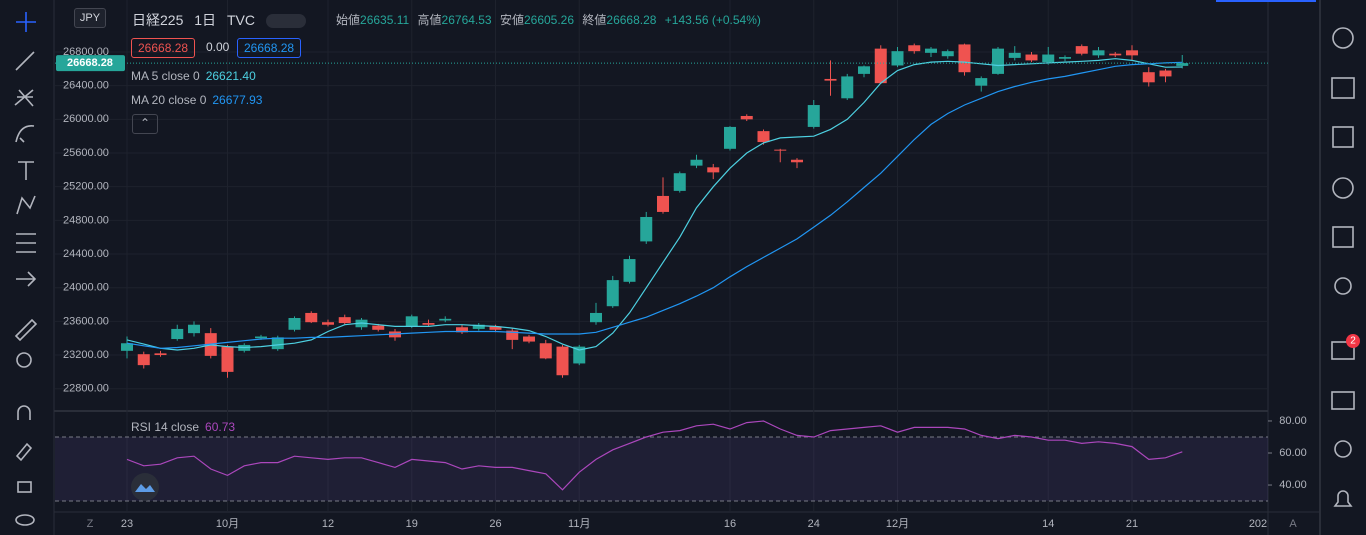 The image size is (1366, 535). What do you see at coordinates (127, 524) in the screenshot?
I see `x-tick-label: 23` at bounding box center [127, 524].